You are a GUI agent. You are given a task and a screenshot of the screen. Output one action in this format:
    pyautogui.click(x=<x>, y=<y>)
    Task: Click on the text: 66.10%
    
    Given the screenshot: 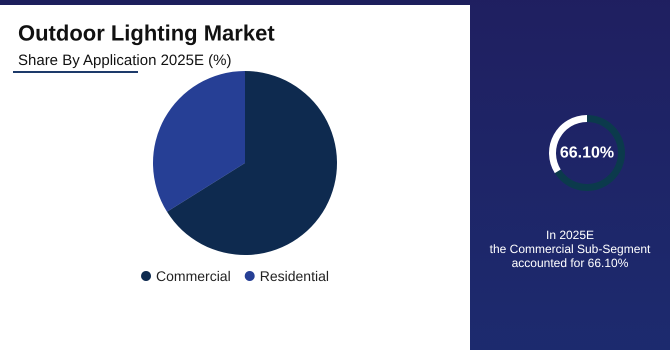 What is the action you would take?
    pyautogui.click(x=587, y=153)
    